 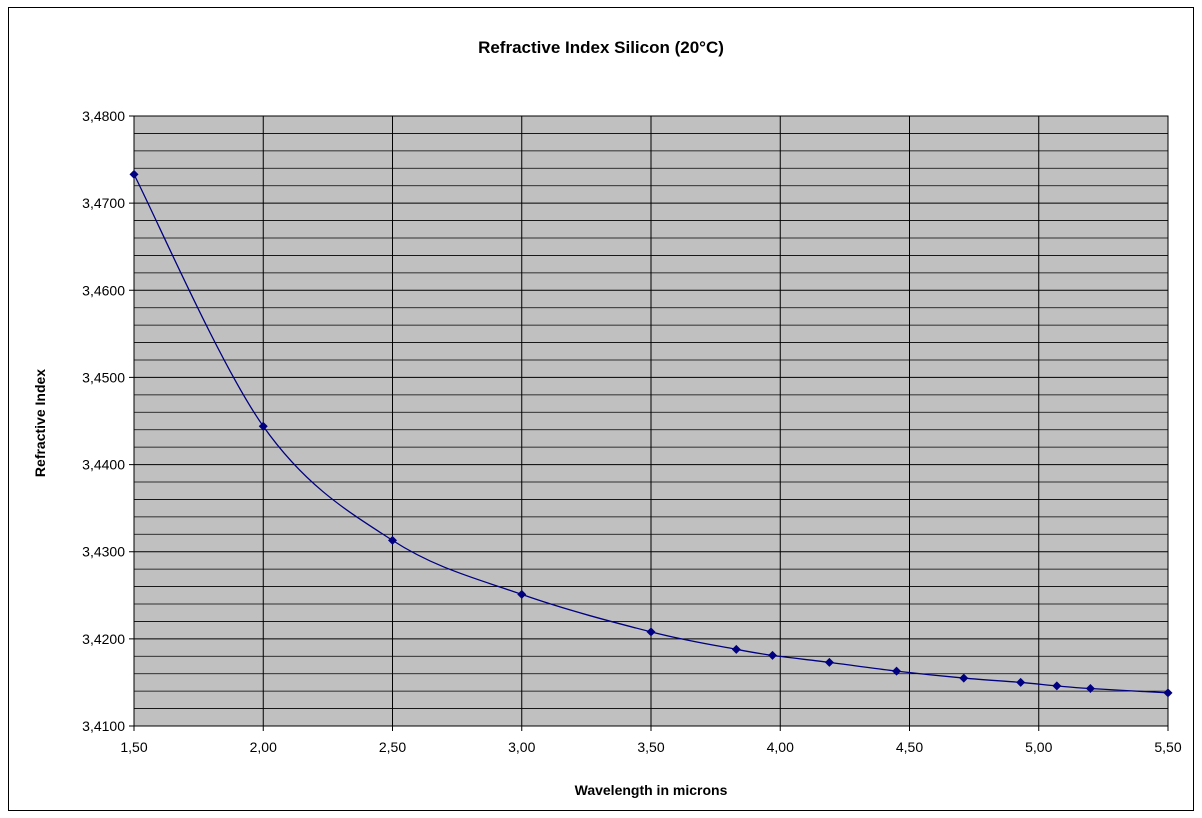 What do you see at coordinates (103, 639) in the screenshot?
I see `y-tick-label: 3,4200` at bounding box center [103, 639].